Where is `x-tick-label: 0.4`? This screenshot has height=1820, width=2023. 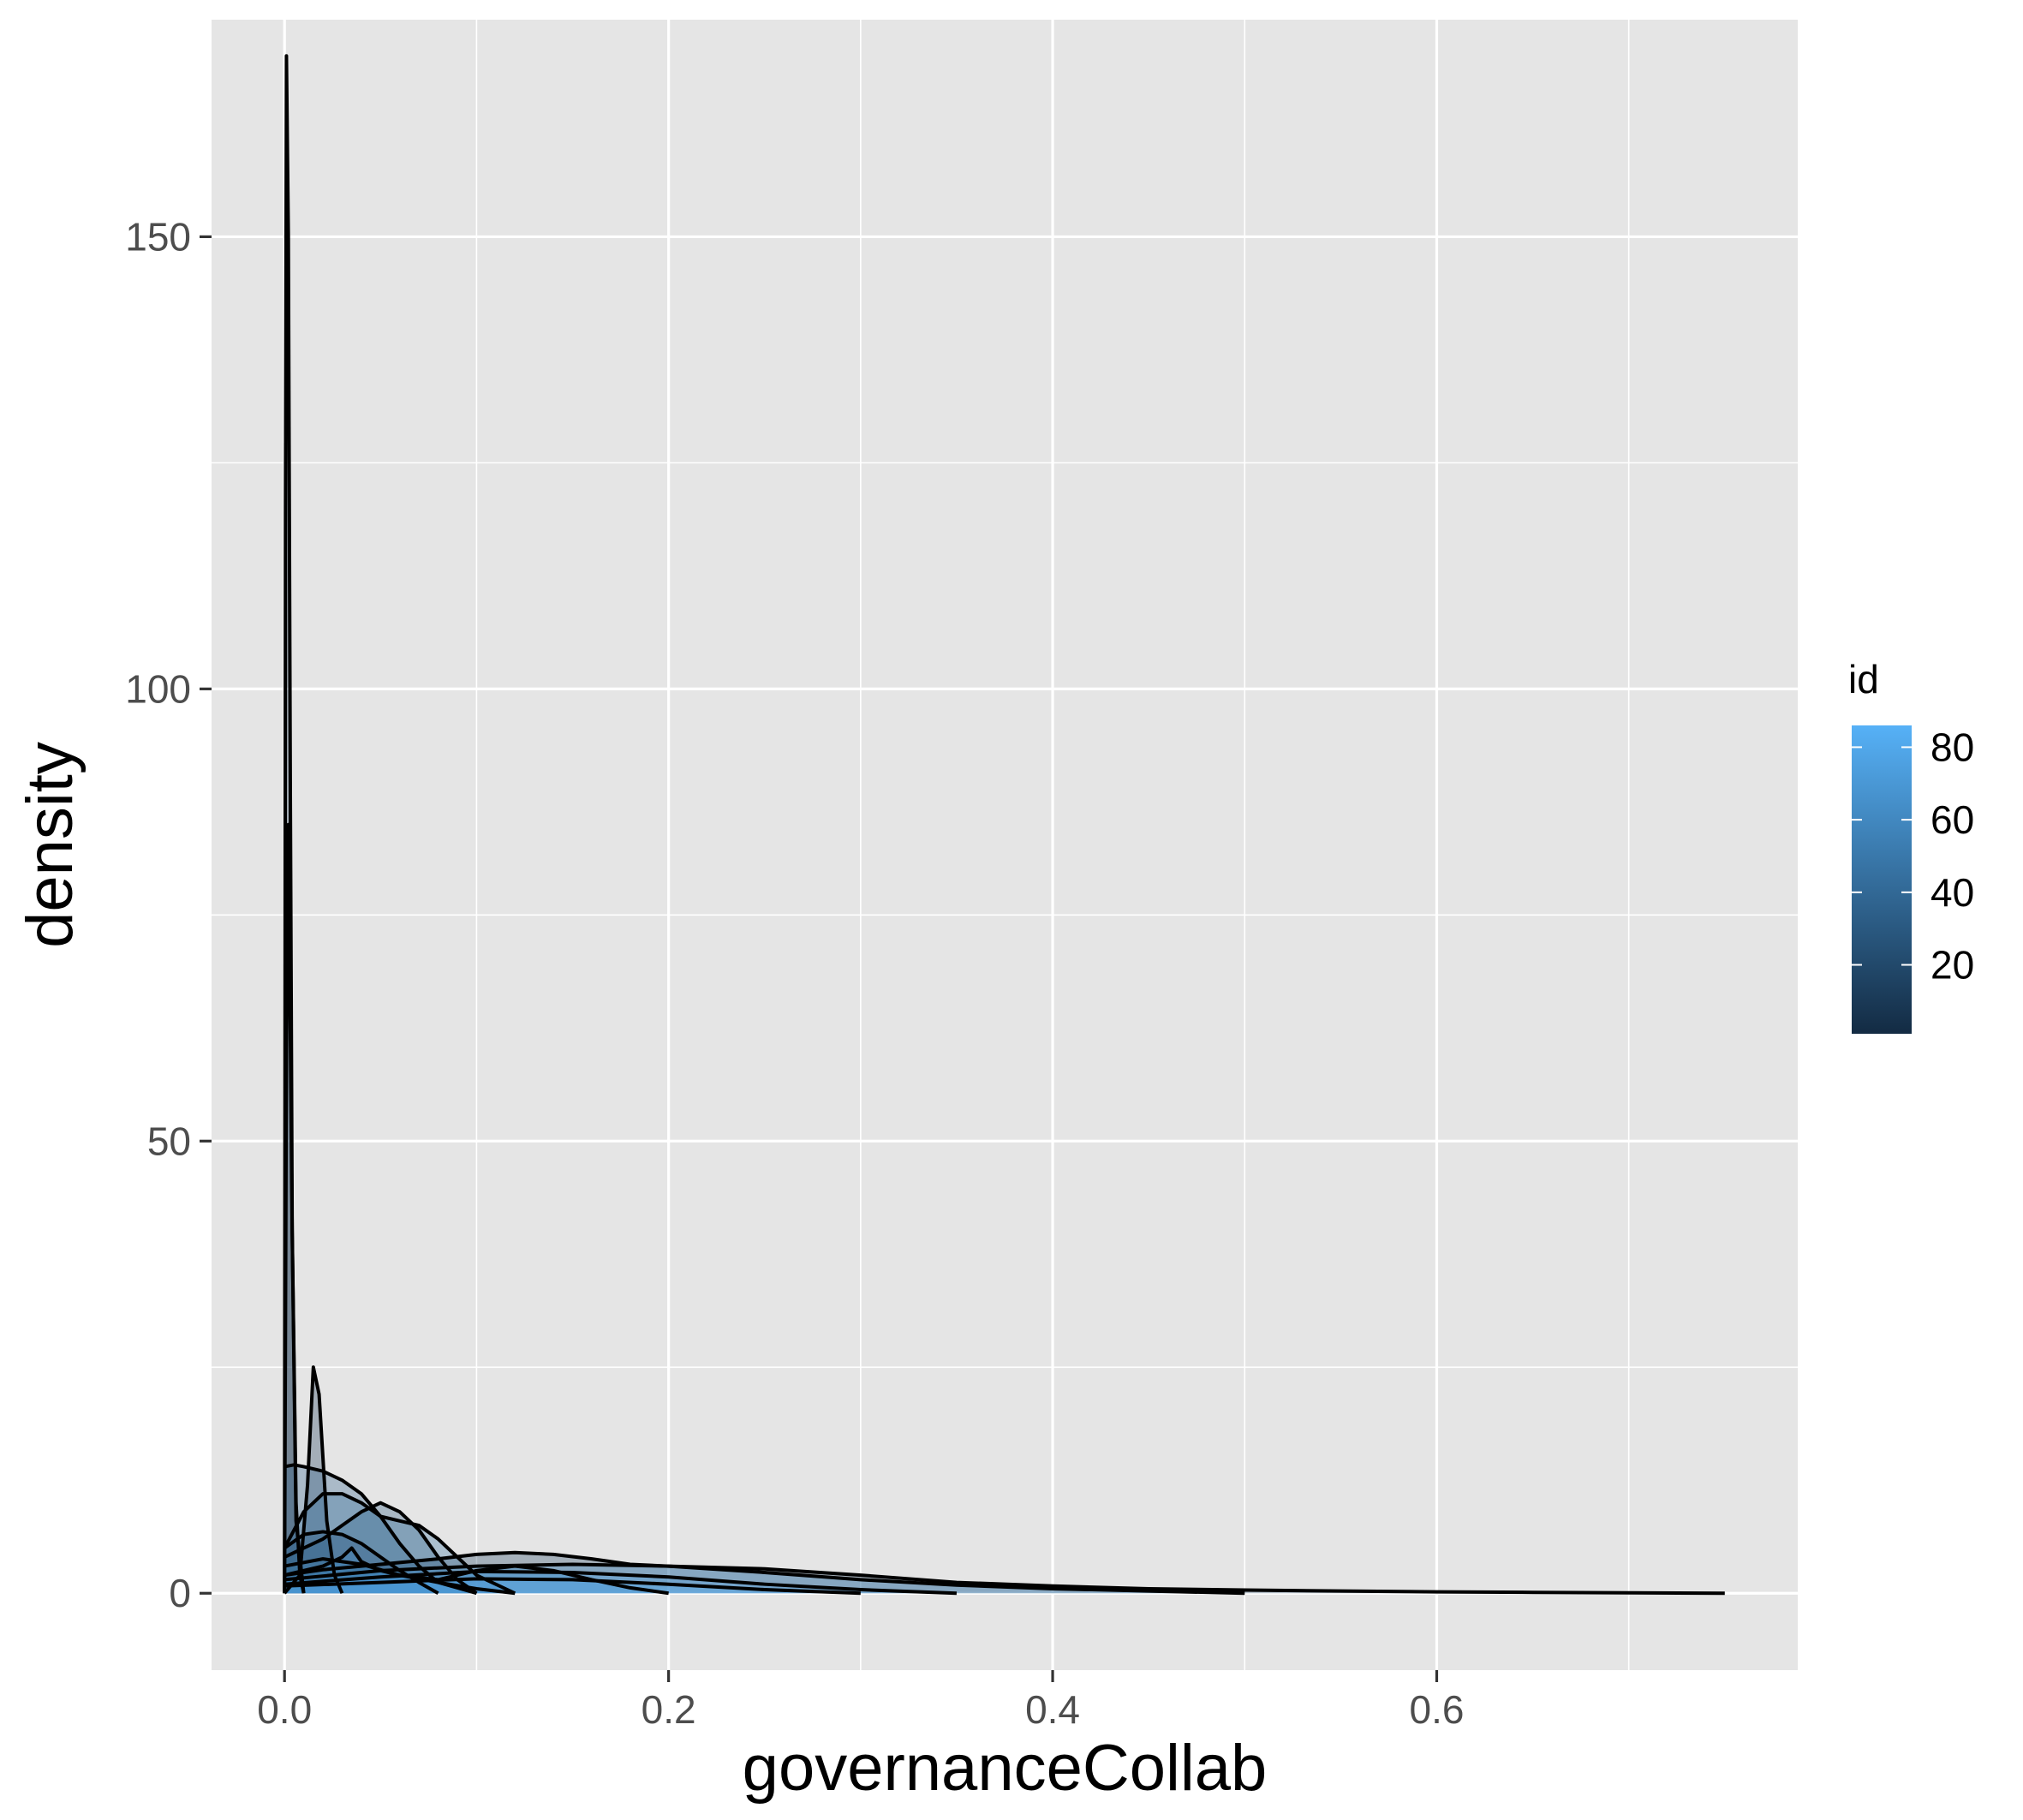
x-tick-label: 0.4 is located at coordinates (1052, 1709).